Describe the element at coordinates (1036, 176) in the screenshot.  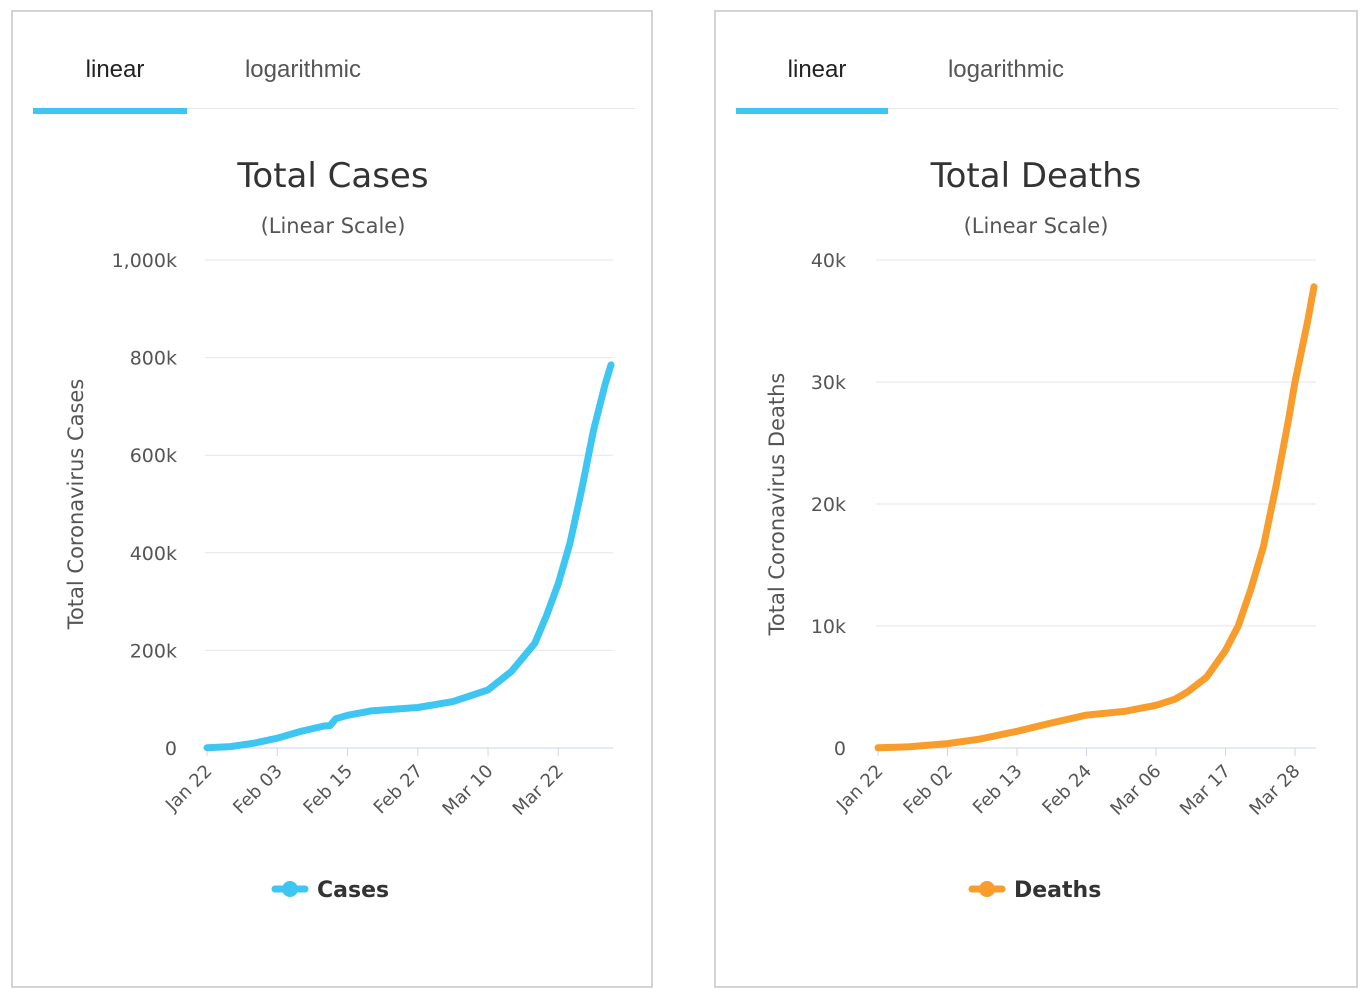
I see `chart-title: Total Deaths` at that location.